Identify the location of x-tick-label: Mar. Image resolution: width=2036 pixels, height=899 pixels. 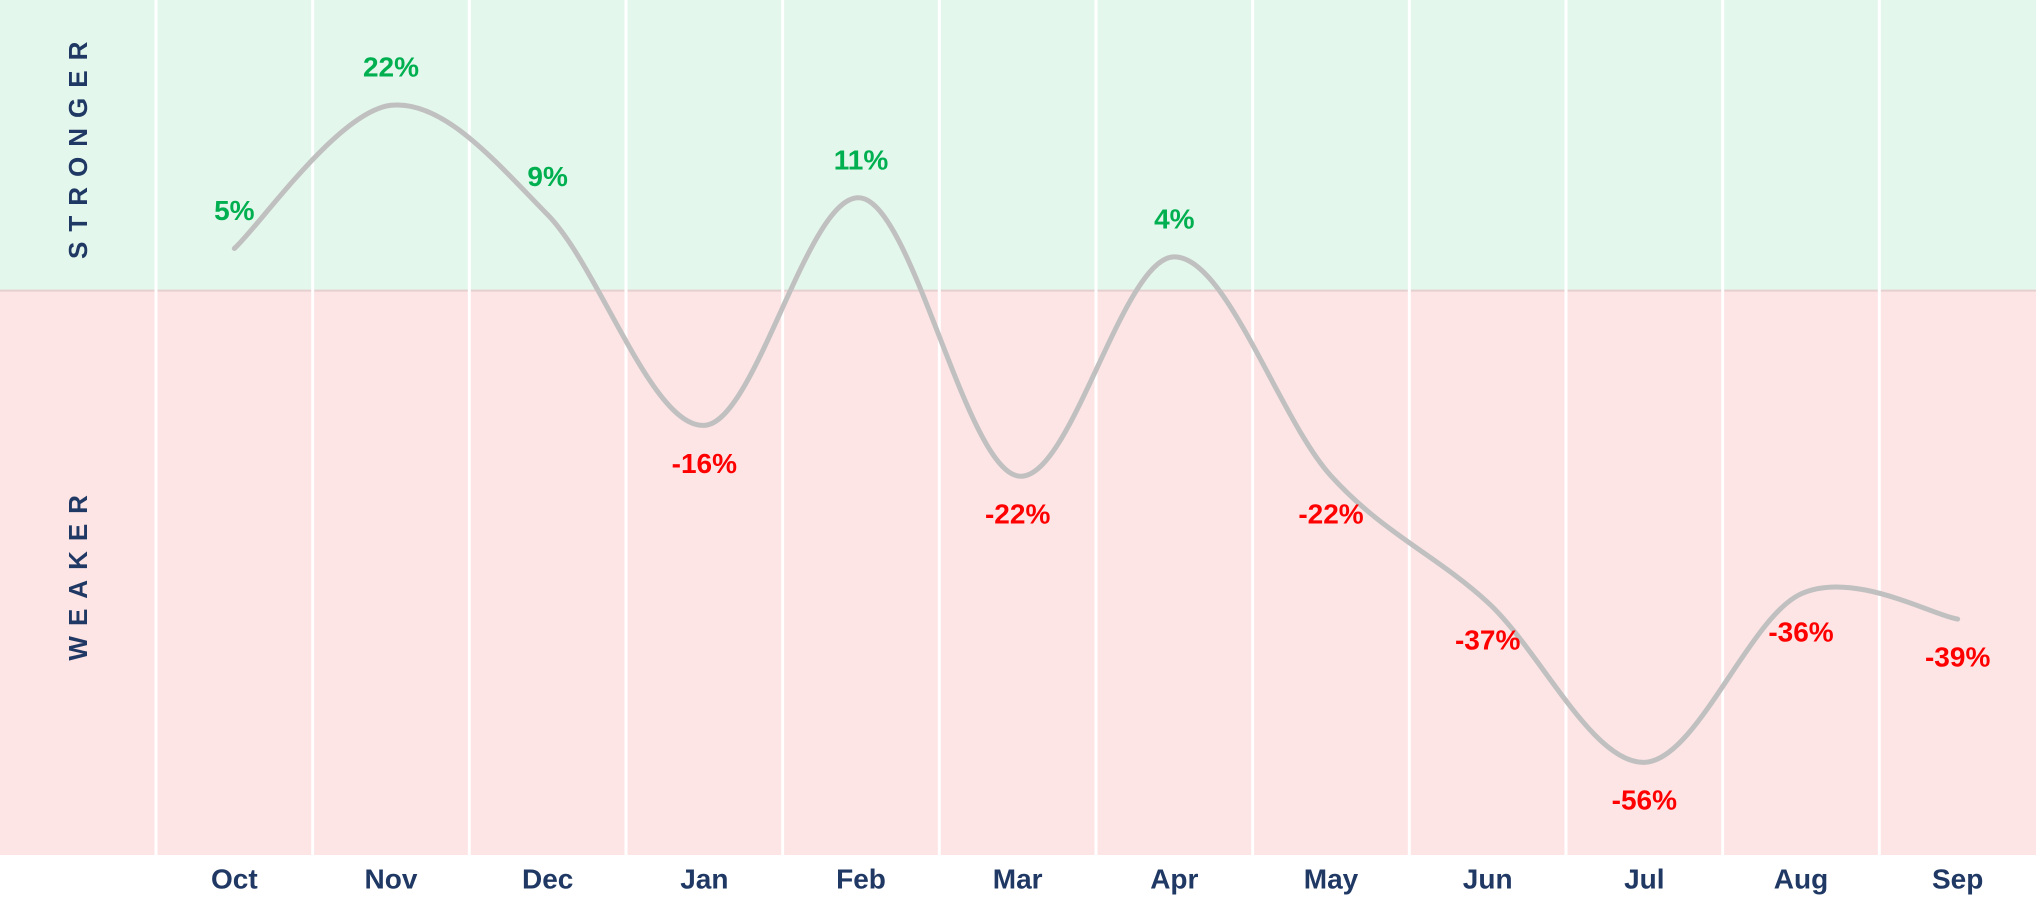
(1018, 878).